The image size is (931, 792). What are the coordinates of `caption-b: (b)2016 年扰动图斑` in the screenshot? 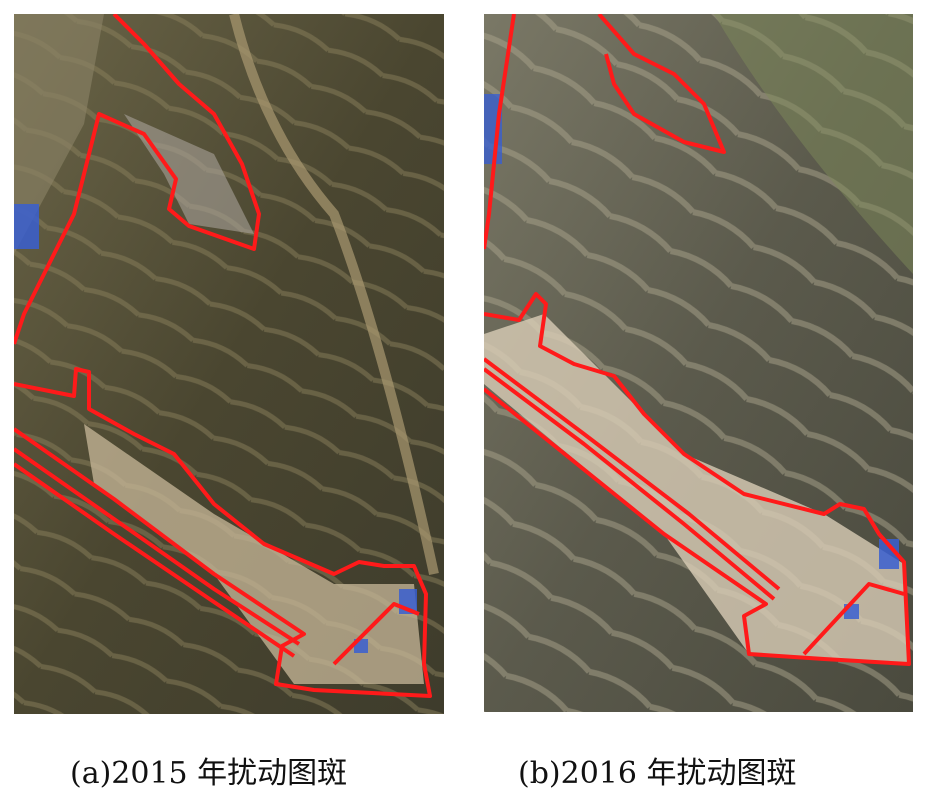 It's located at (657, 773).